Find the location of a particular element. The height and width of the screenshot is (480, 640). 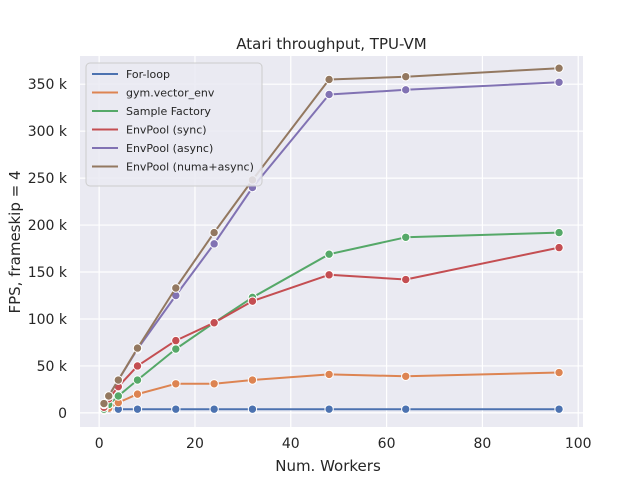

legend-box is located at coordinates (174, 124).